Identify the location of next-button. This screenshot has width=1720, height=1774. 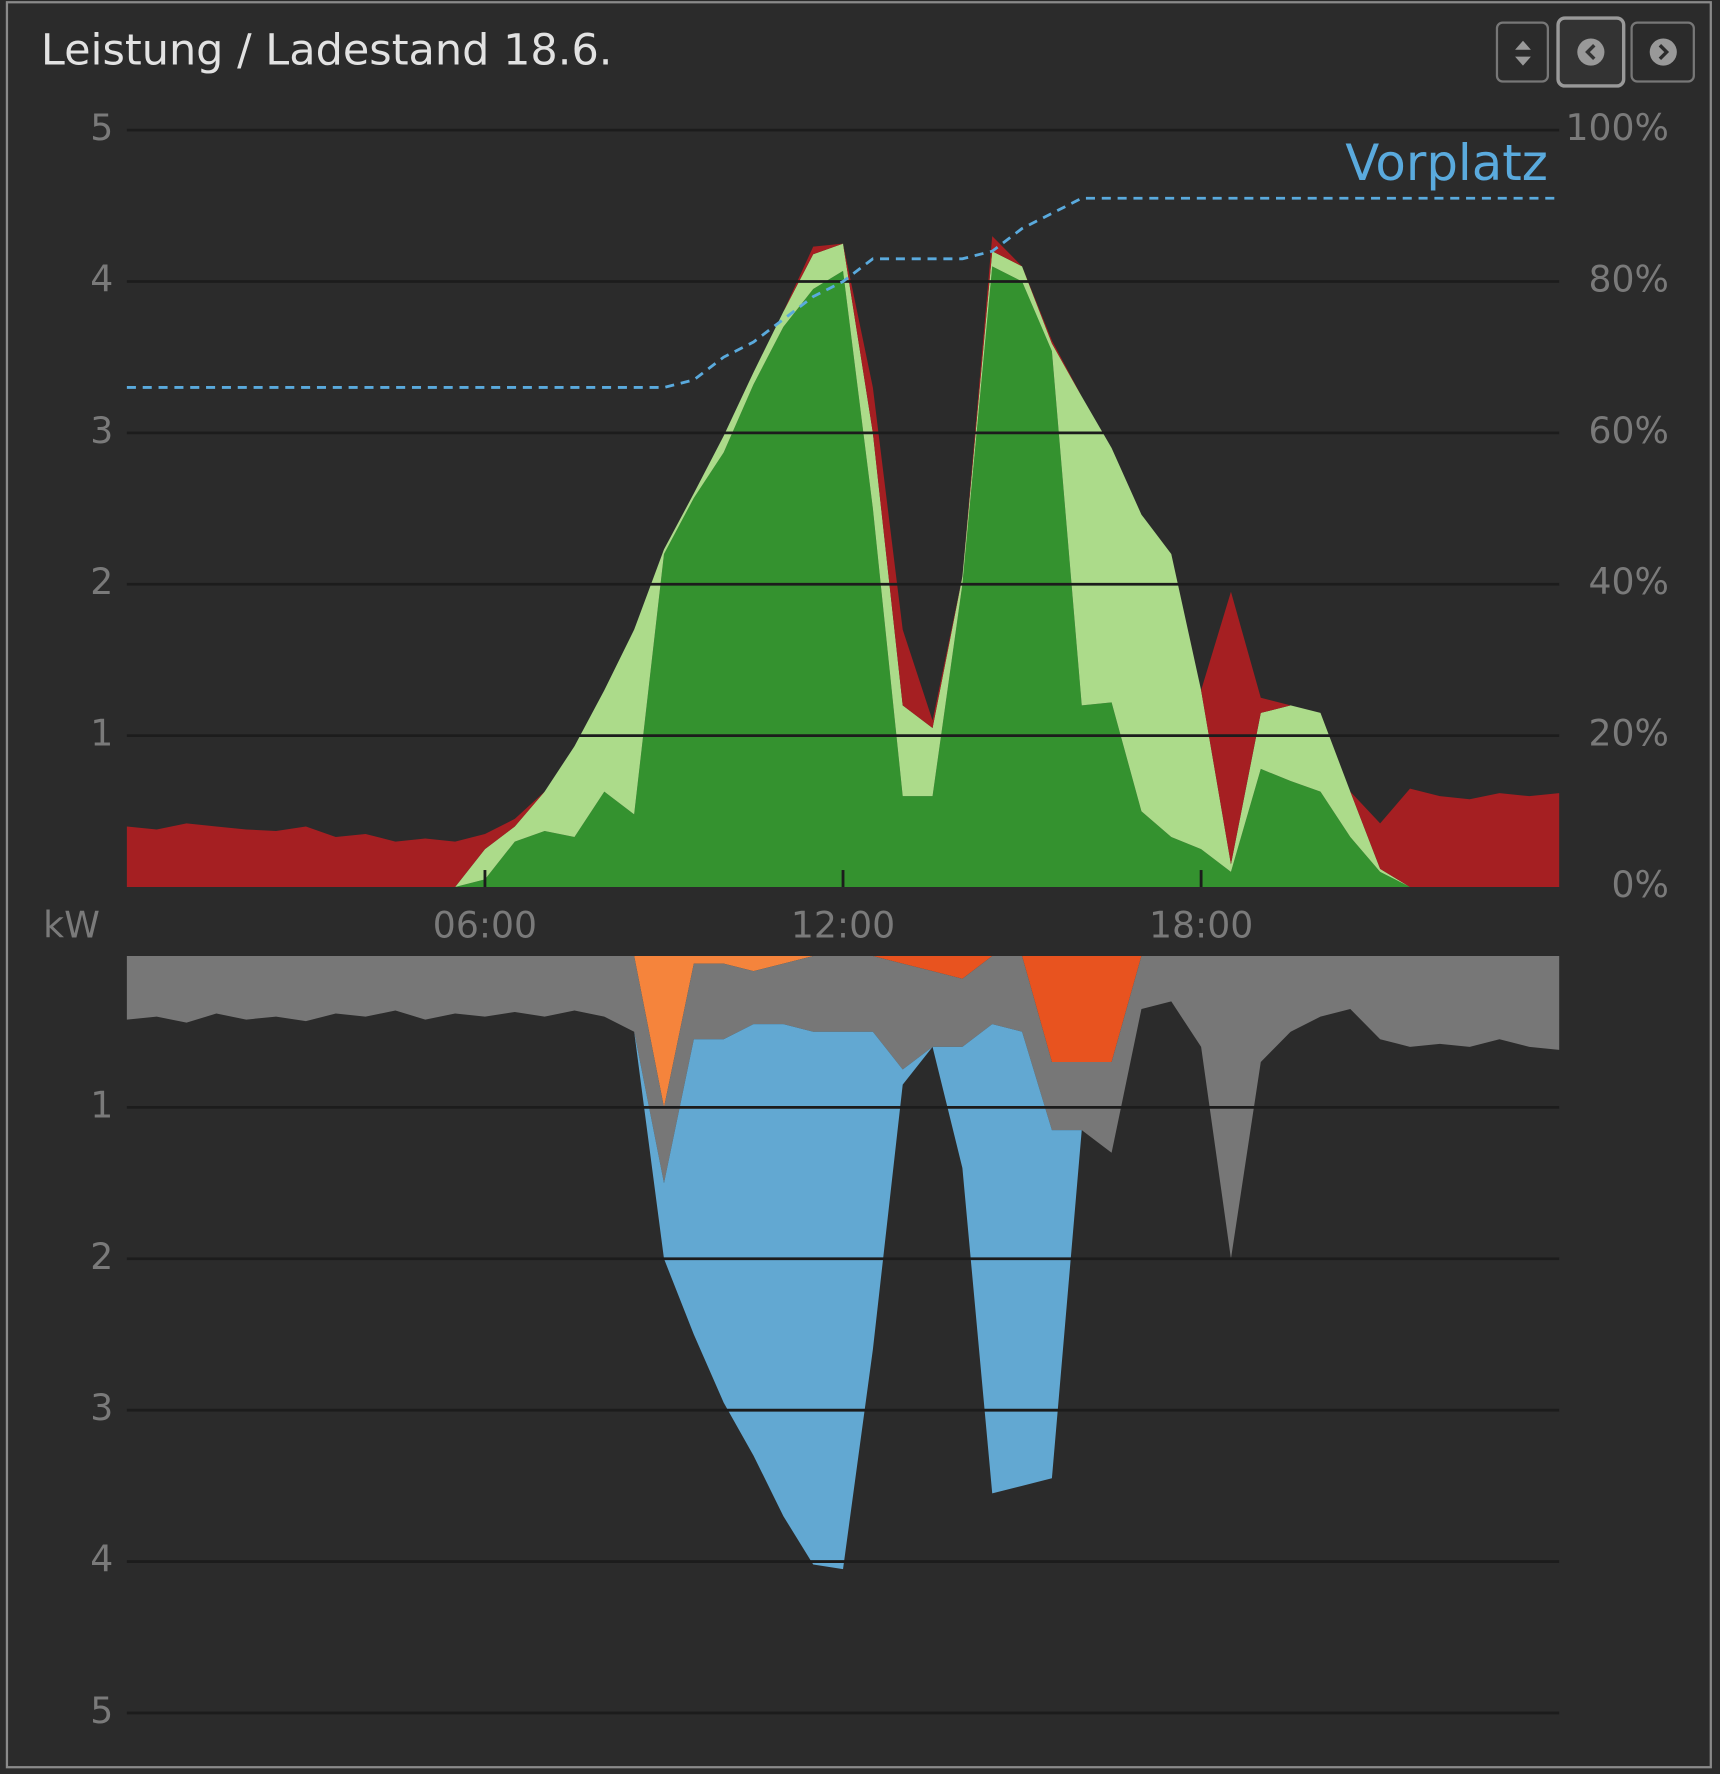
(1662, 52).